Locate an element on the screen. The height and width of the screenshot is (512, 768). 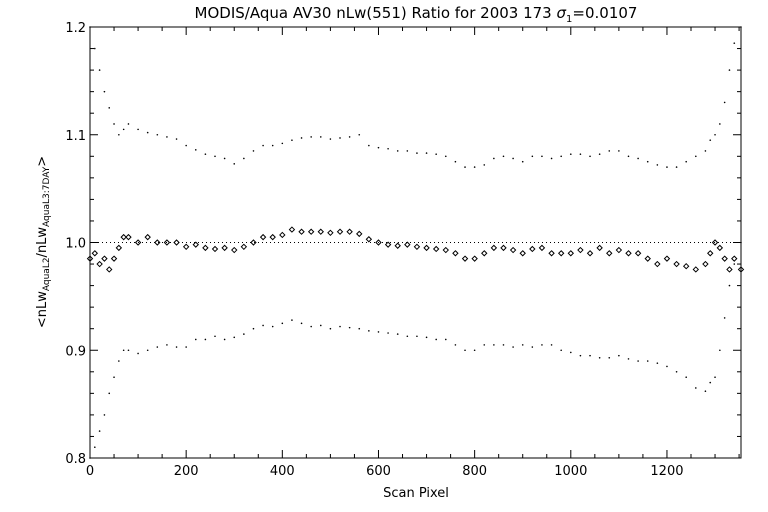
y-label-open: <nLw is located at coordinates (42, 309).